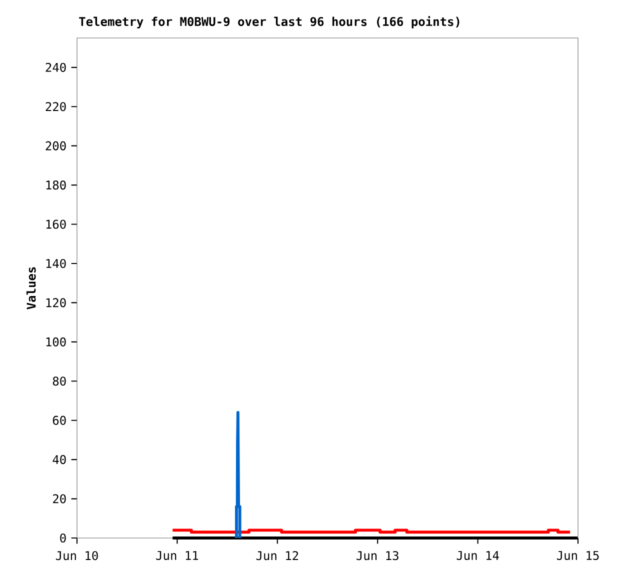 The height and width of the screenshot is (579, 618). Describe the element at coordinates (31, 288) in the screenshot. I see `y-axis-title: Values` at that location.